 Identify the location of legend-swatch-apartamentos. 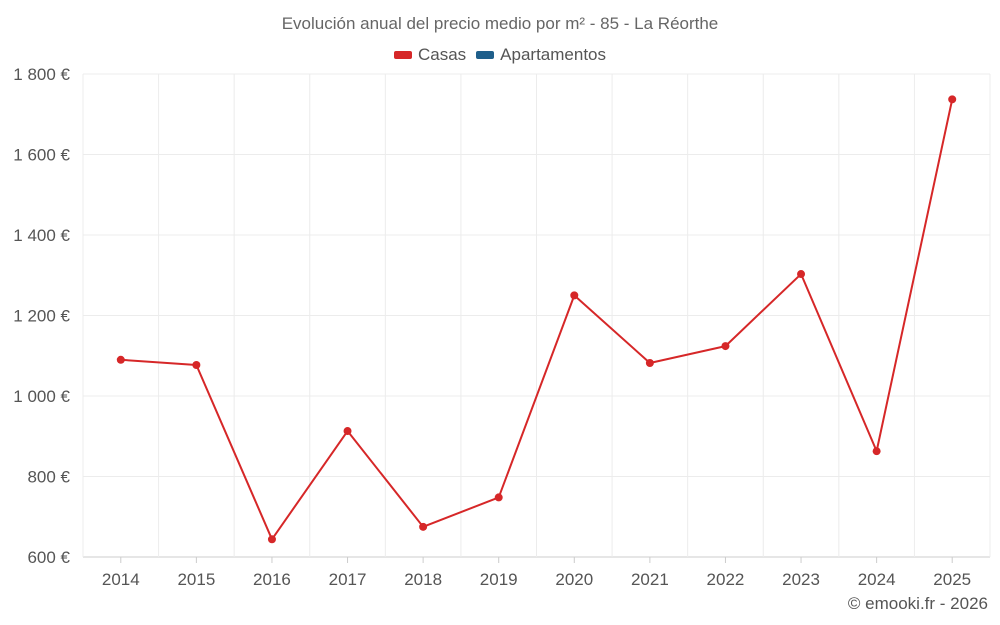
(485, 55).